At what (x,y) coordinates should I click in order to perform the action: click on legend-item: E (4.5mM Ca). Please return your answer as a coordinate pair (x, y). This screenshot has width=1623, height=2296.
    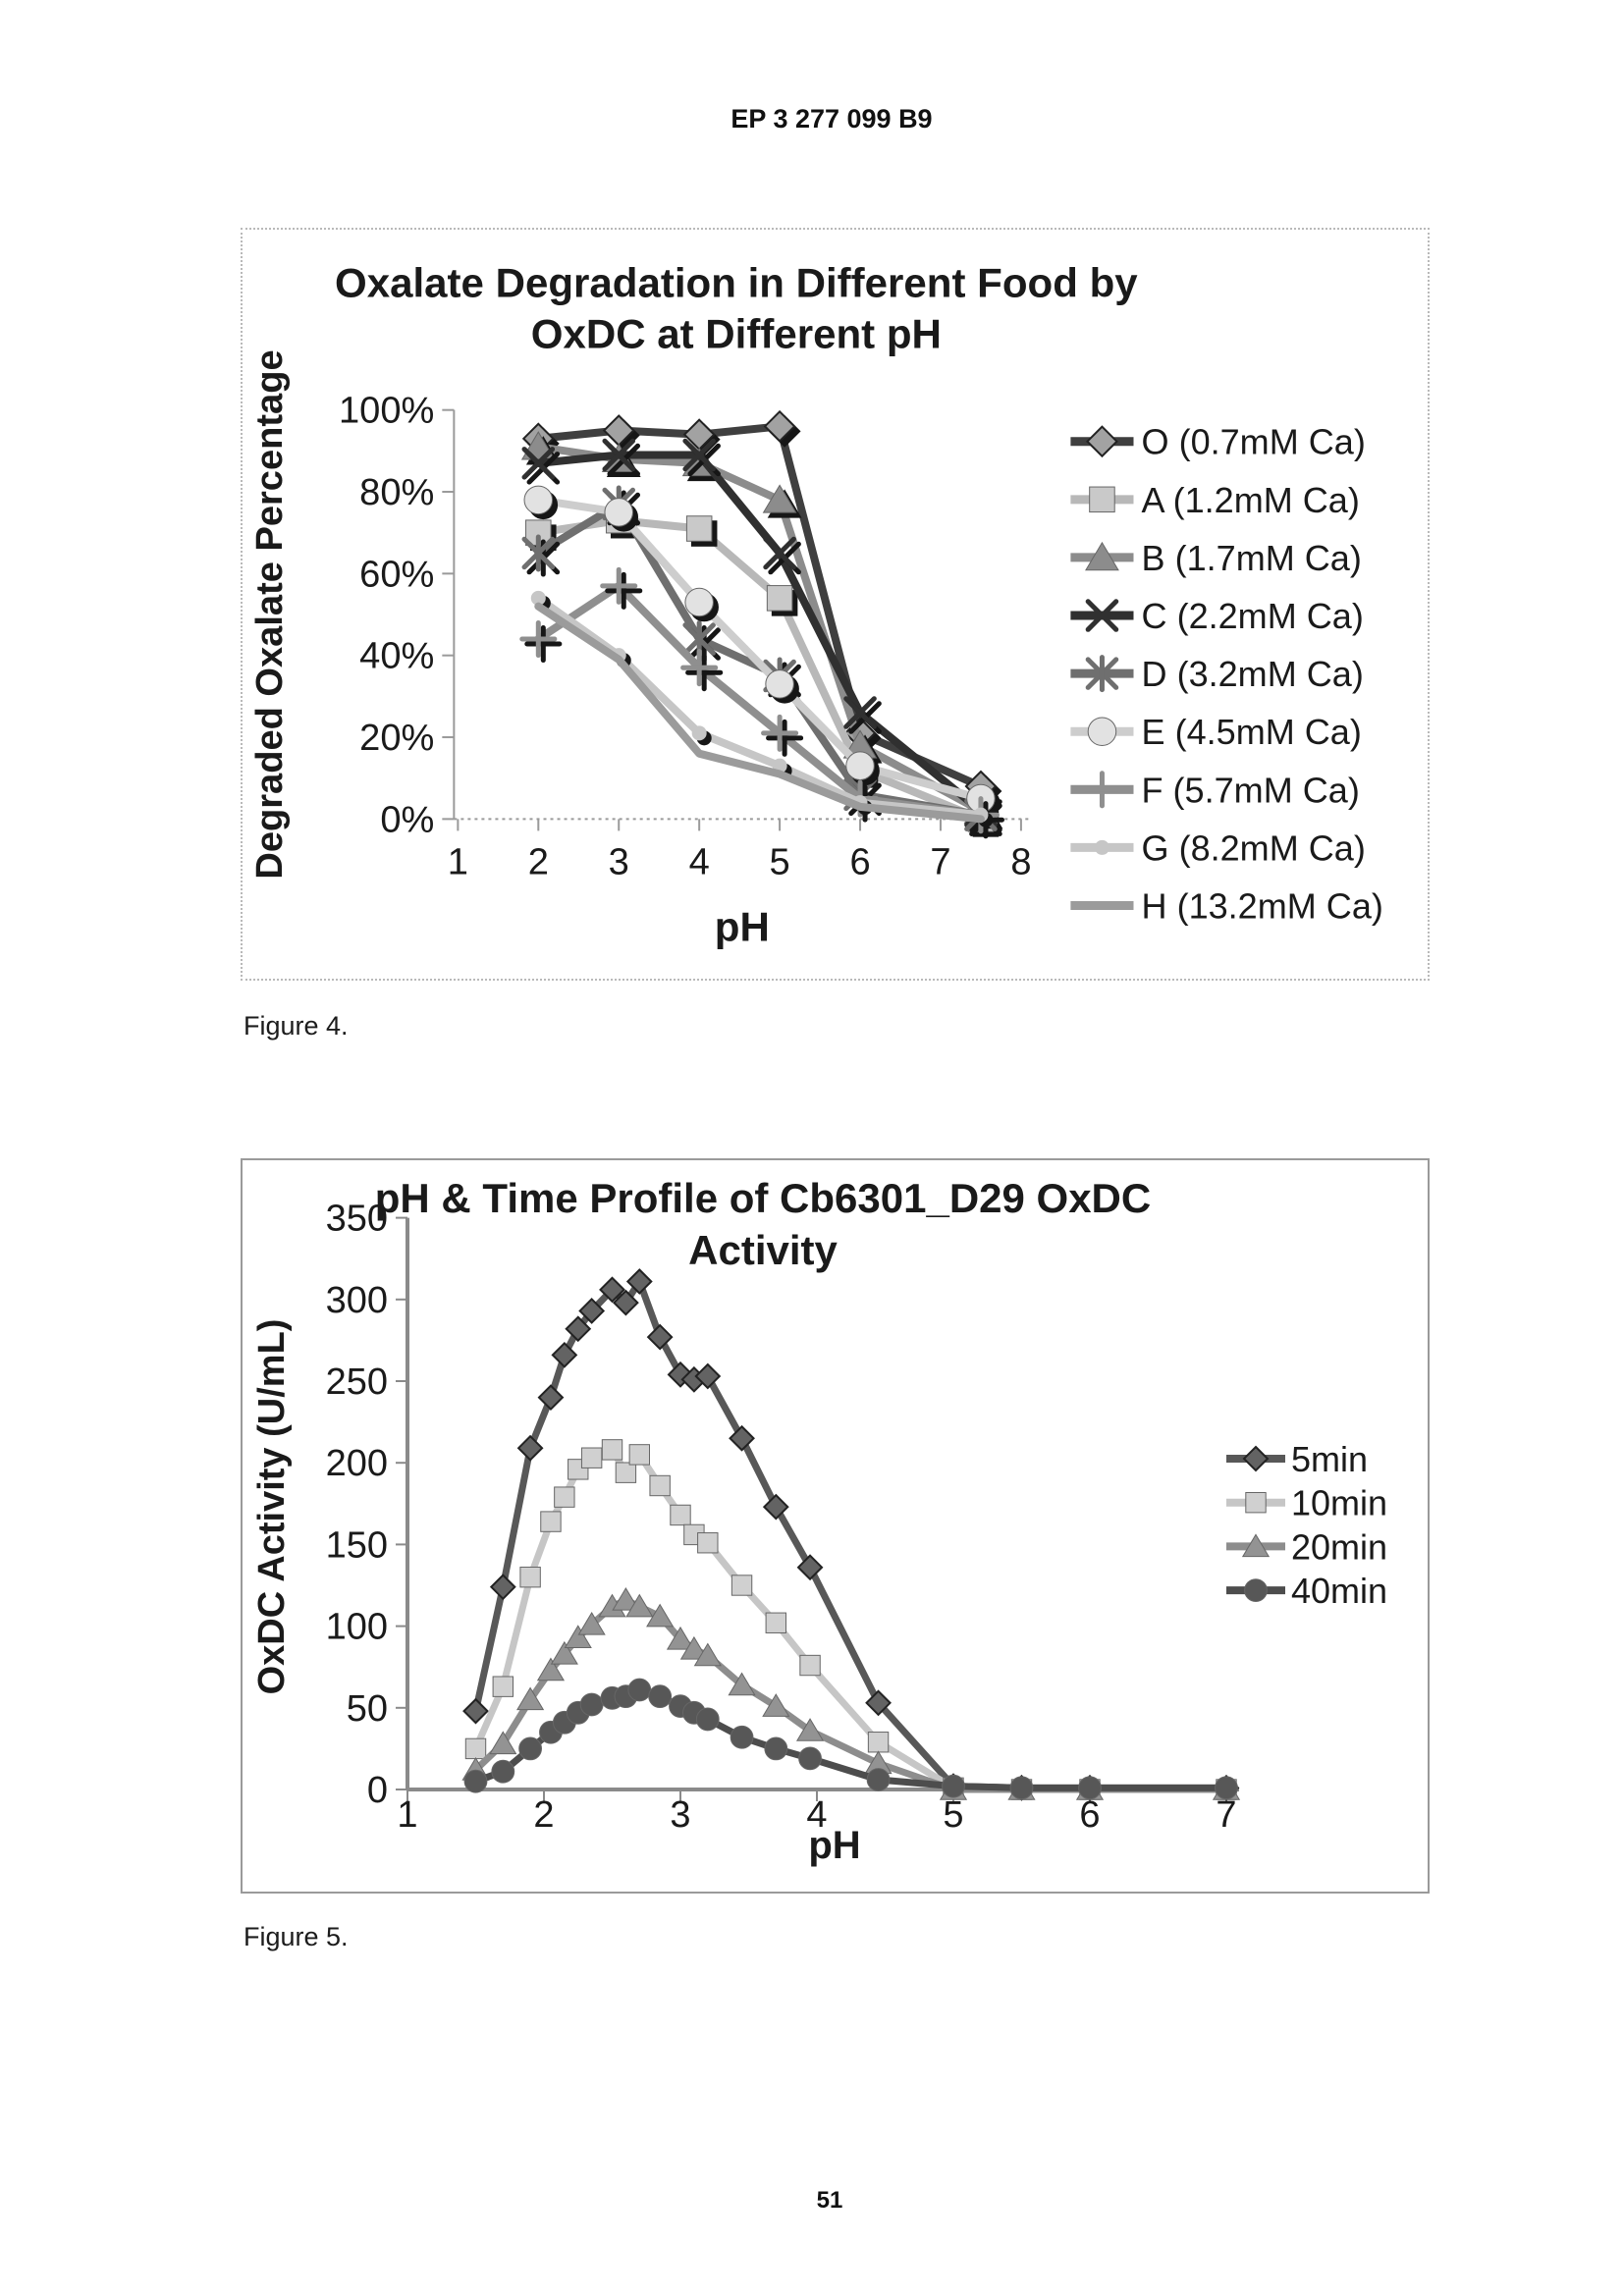
    Looking at the image, I should click on (1216, 732).